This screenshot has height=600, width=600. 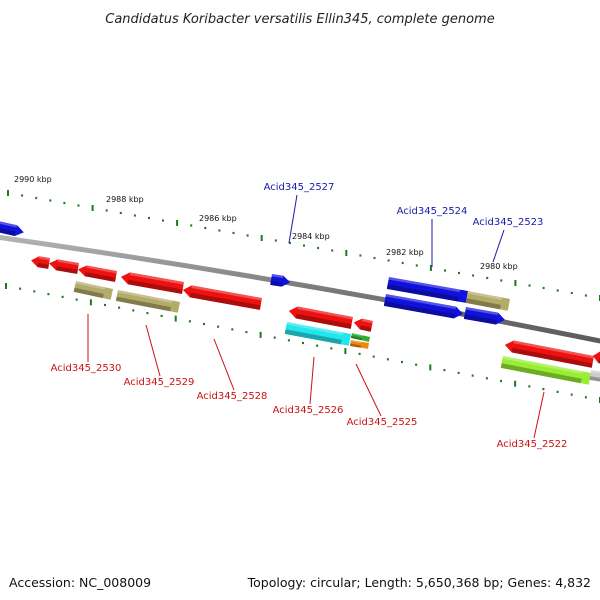 What do you see at coordinates (405, 252) in the screenshot?
I see `scale-label-2982-kbp: 2982 kbp` at bounding box center [405, 252].